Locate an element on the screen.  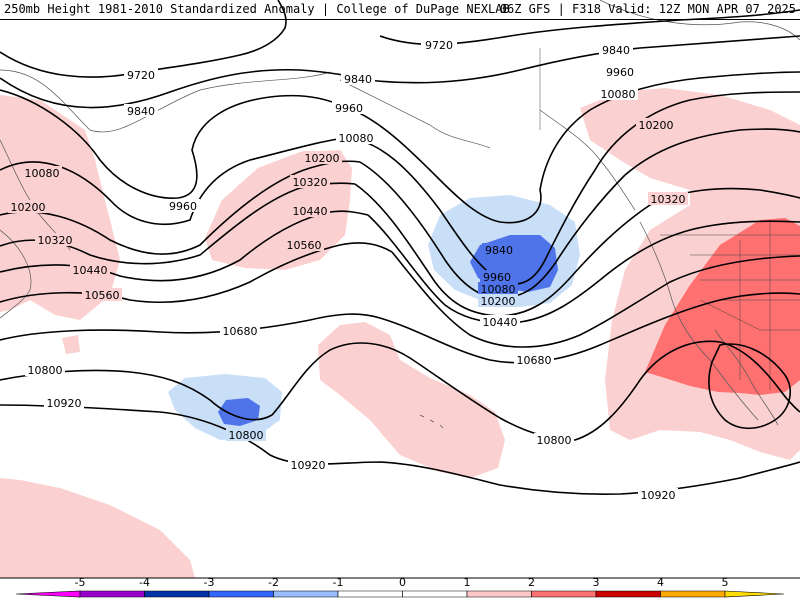
colorbar-tick-label: 0 is located at coordinates (402, 582).